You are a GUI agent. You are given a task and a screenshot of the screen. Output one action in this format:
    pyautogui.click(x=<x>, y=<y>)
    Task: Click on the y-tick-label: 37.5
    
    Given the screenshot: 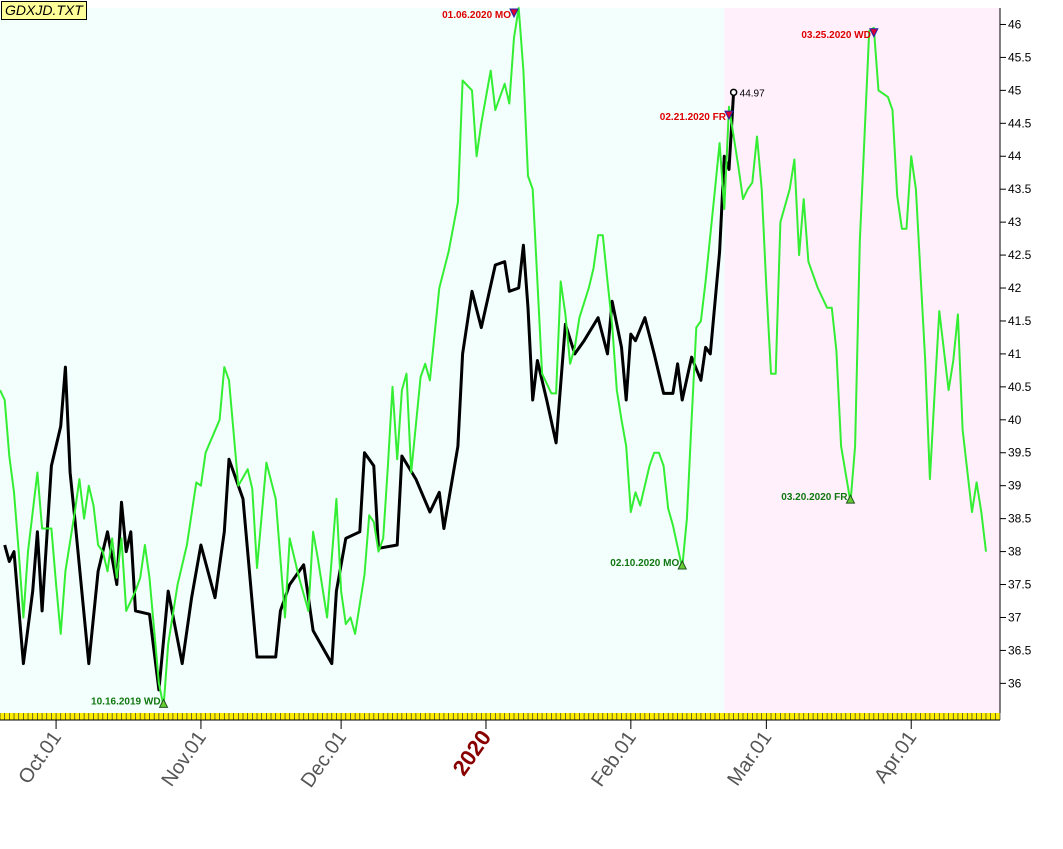 What is the action you would take?
    pyautogui.click(x=1020, y=585)
    